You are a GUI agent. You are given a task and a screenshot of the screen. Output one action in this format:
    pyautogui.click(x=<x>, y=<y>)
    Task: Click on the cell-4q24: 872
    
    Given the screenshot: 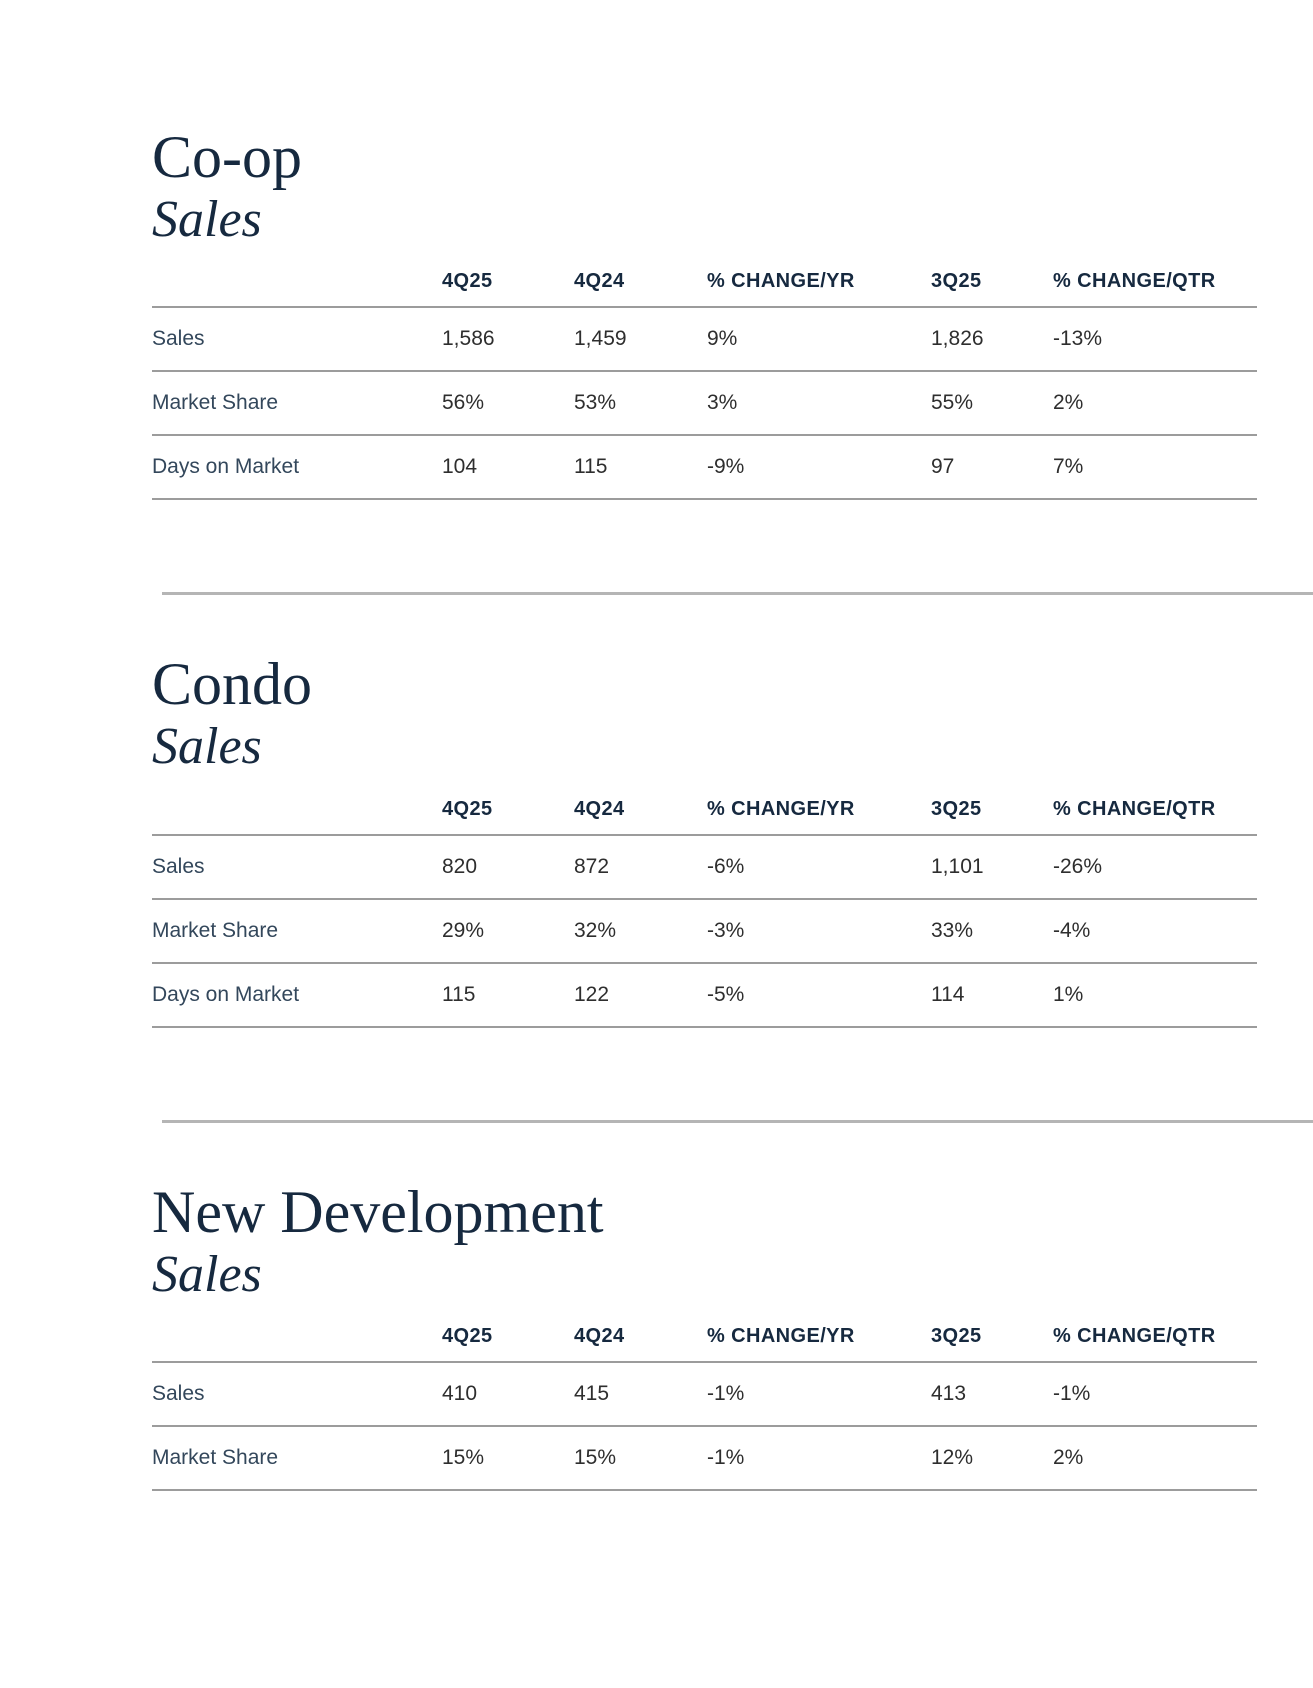 What is the action you would take?
    pyautogui.click(x=592, y=866)
    